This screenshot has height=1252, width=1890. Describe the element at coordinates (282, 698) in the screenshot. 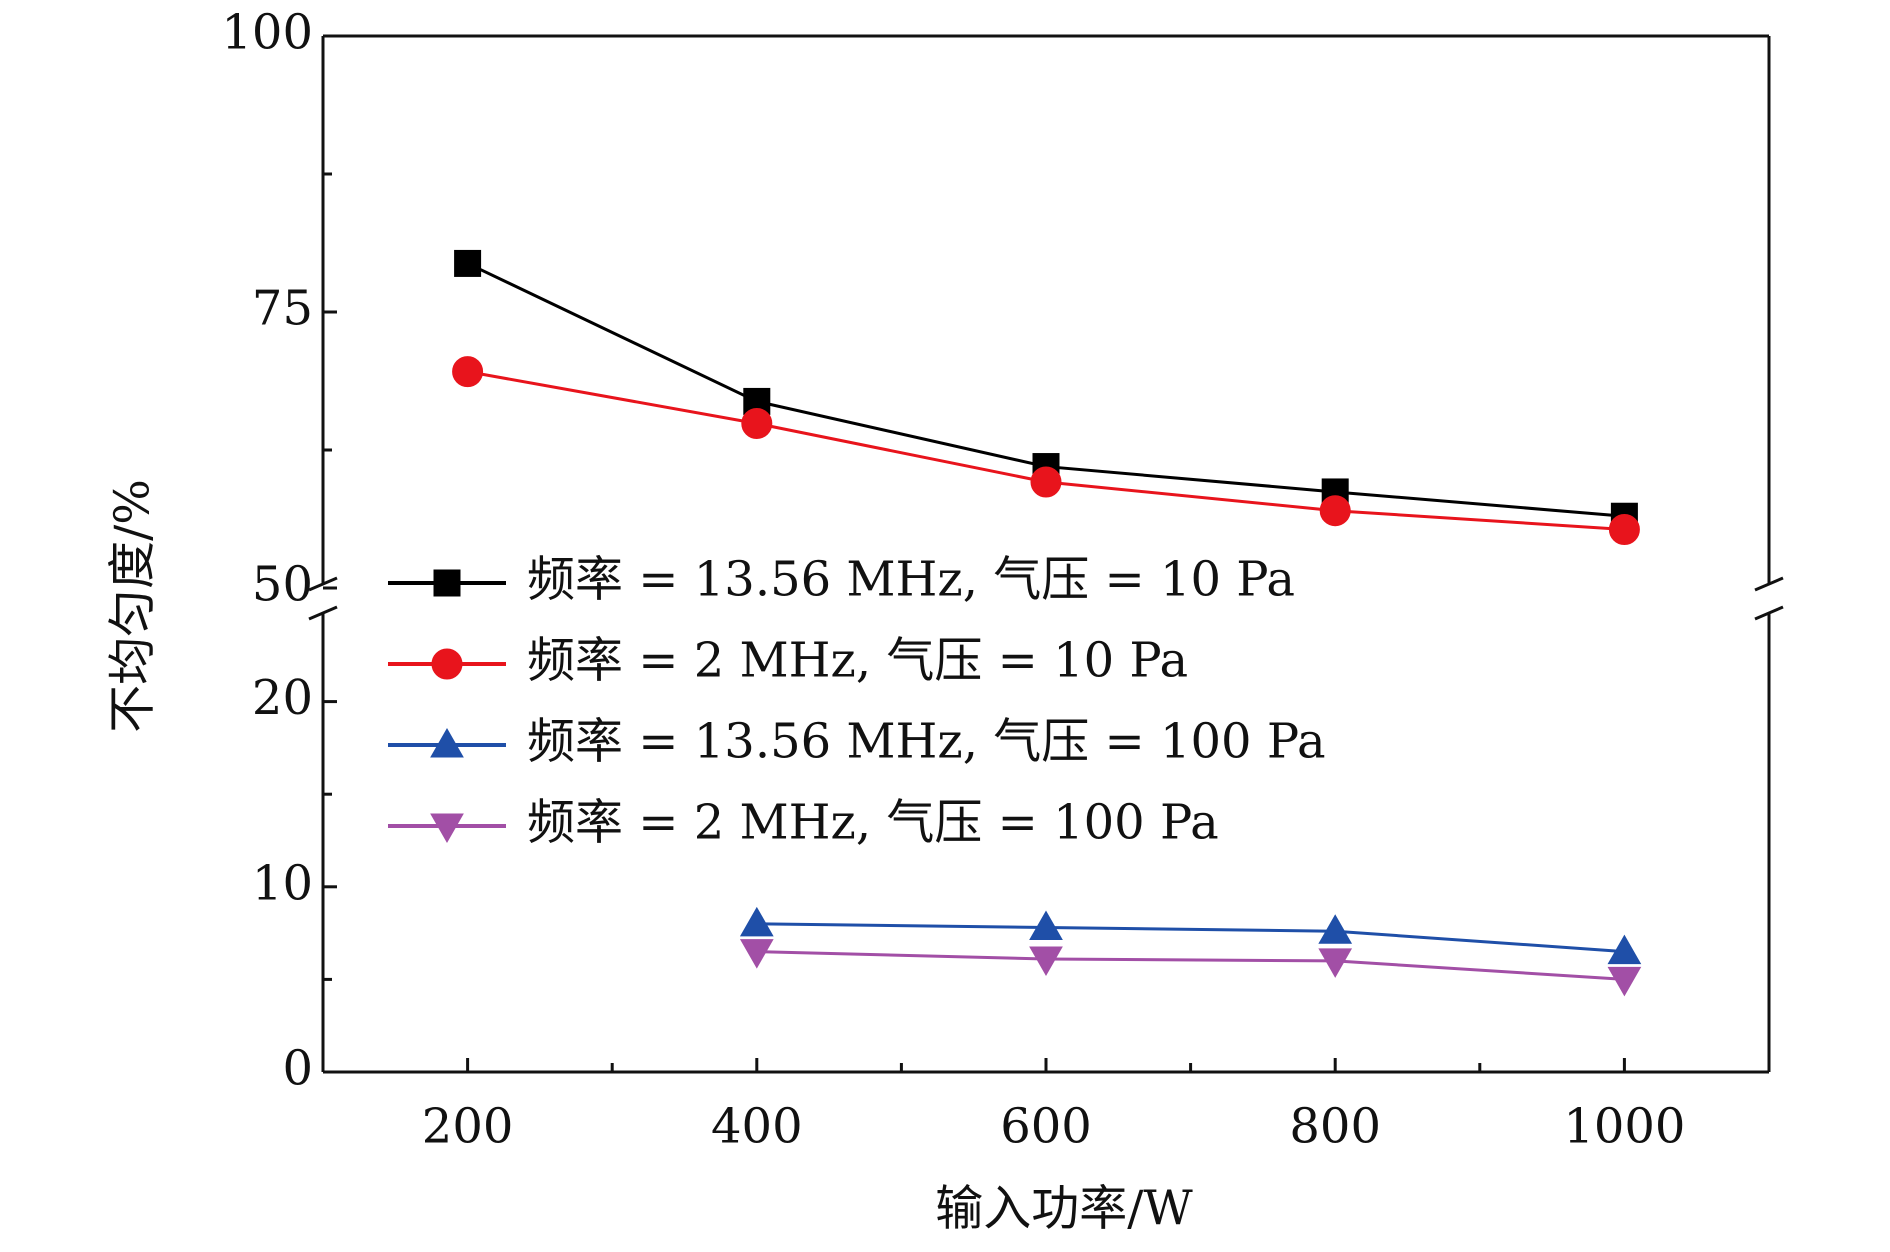

I see `y-tick-label: 20` at that location.